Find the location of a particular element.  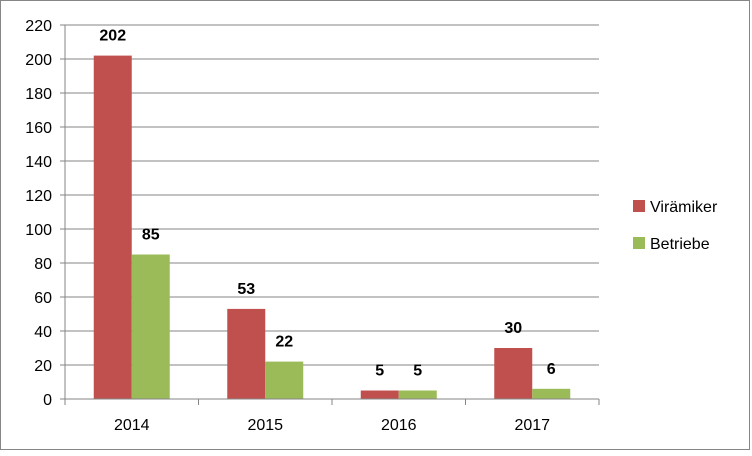

legend-label: Virämiker is located at coordinates (684, 207).